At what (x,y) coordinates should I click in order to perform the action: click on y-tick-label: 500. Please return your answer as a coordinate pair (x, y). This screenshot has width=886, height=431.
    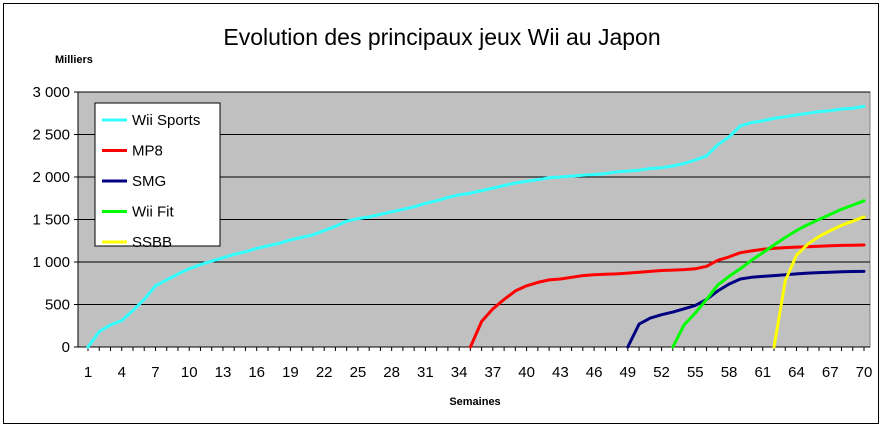
    Looking at the image, I should click on (57, 305).